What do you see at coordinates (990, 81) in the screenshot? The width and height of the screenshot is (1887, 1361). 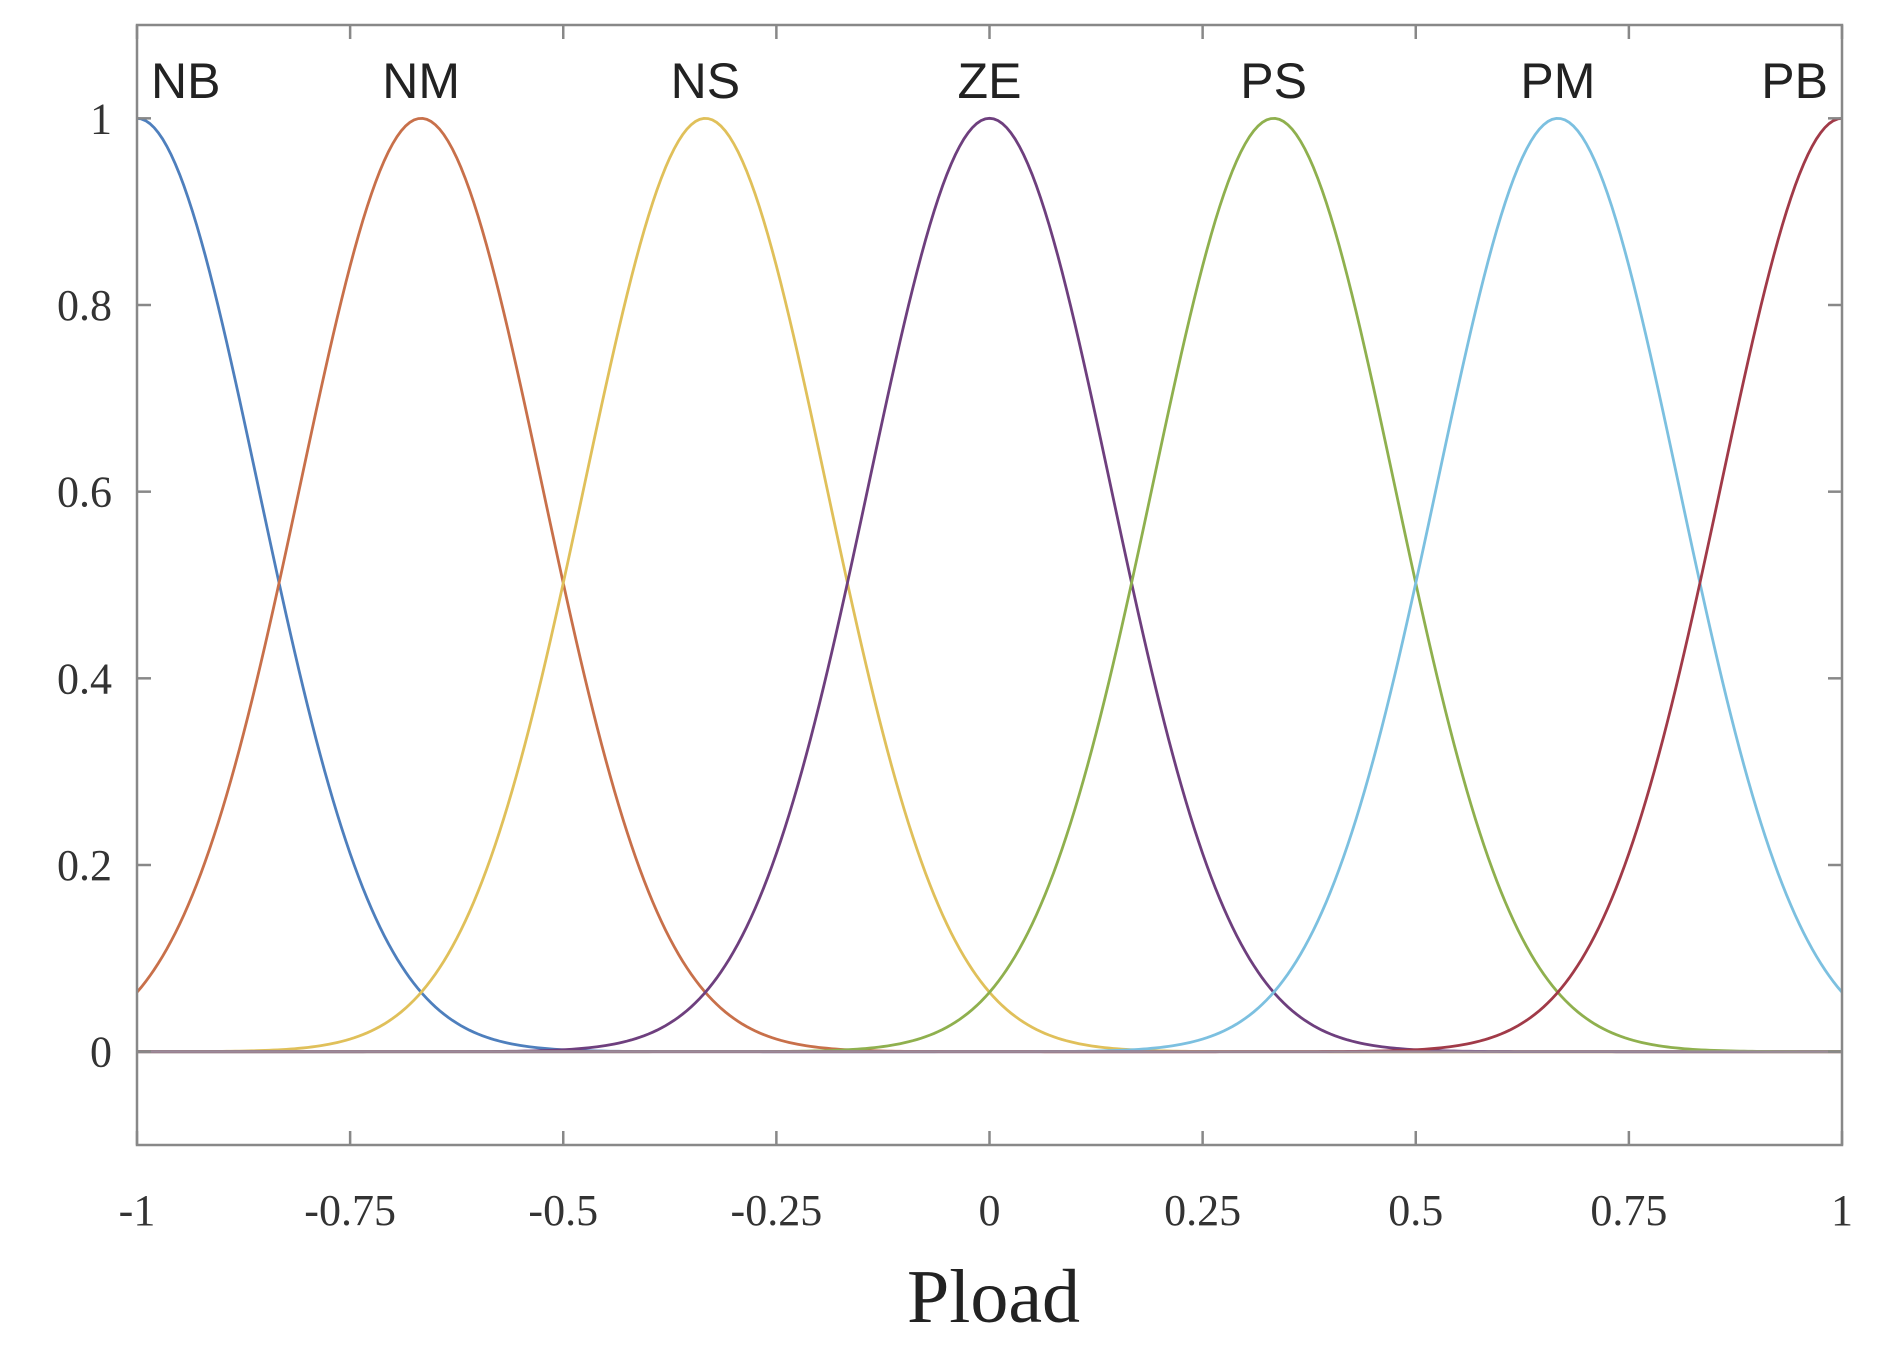 I see `series-label-ze: ZE` at bounding box center [990, 81].